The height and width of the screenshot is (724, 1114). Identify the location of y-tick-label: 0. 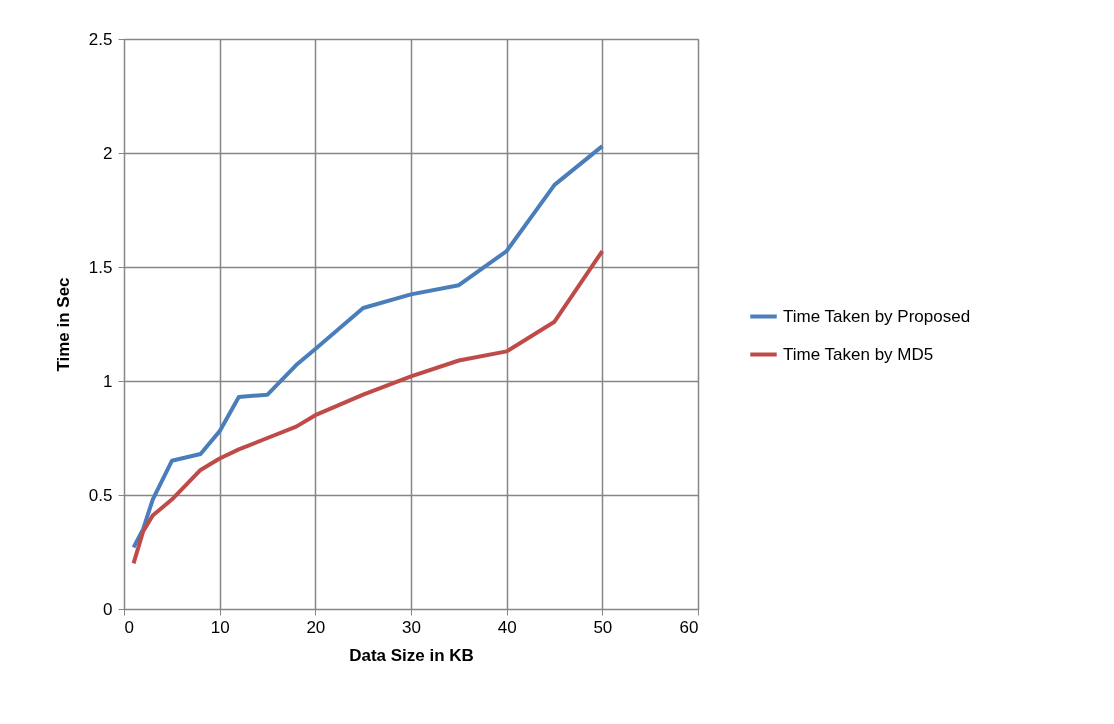
(108, 609).